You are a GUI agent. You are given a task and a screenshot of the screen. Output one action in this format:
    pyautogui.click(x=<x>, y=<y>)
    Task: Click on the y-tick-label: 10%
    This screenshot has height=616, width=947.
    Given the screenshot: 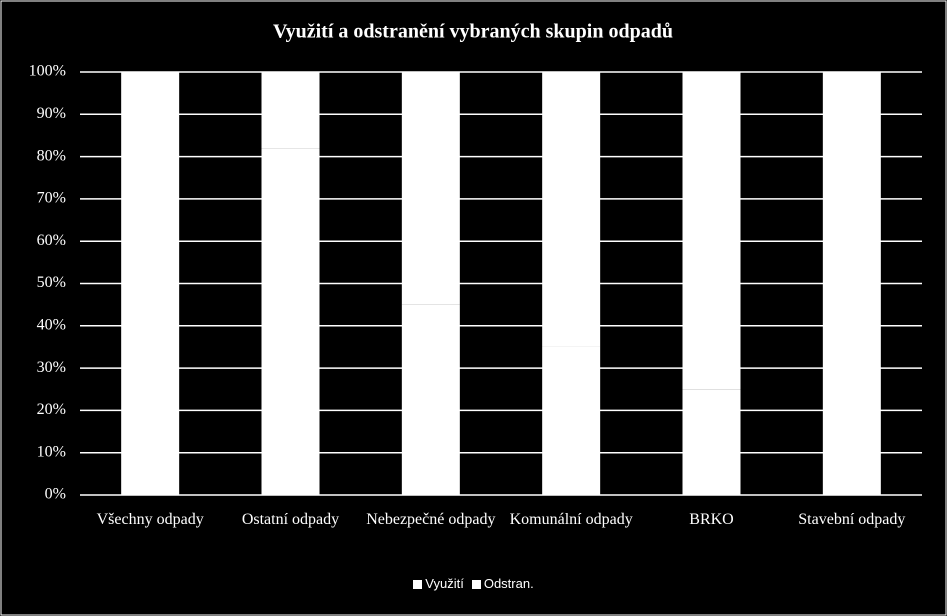 What is the action you would take?
    pyautogui.click(x=51, y=451)
    